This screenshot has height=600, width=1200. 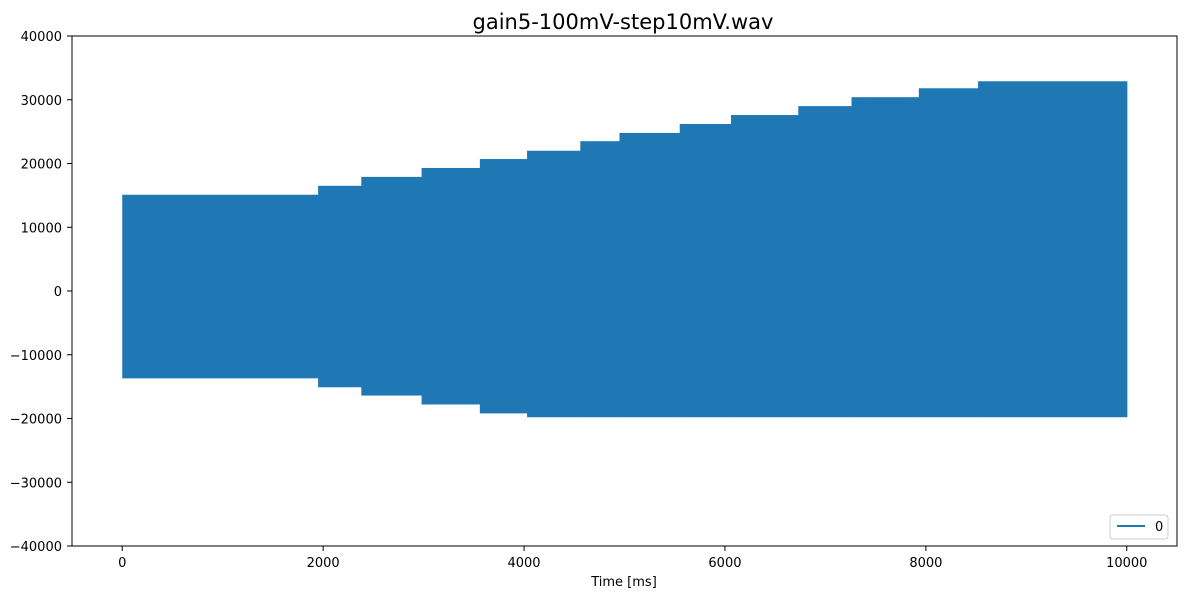 What do you see at coordinates (632, 558) in the screenshot?
I see `x-axis: 0 2000 4000 6000 8000 10000` at bounding box center [632, 558].